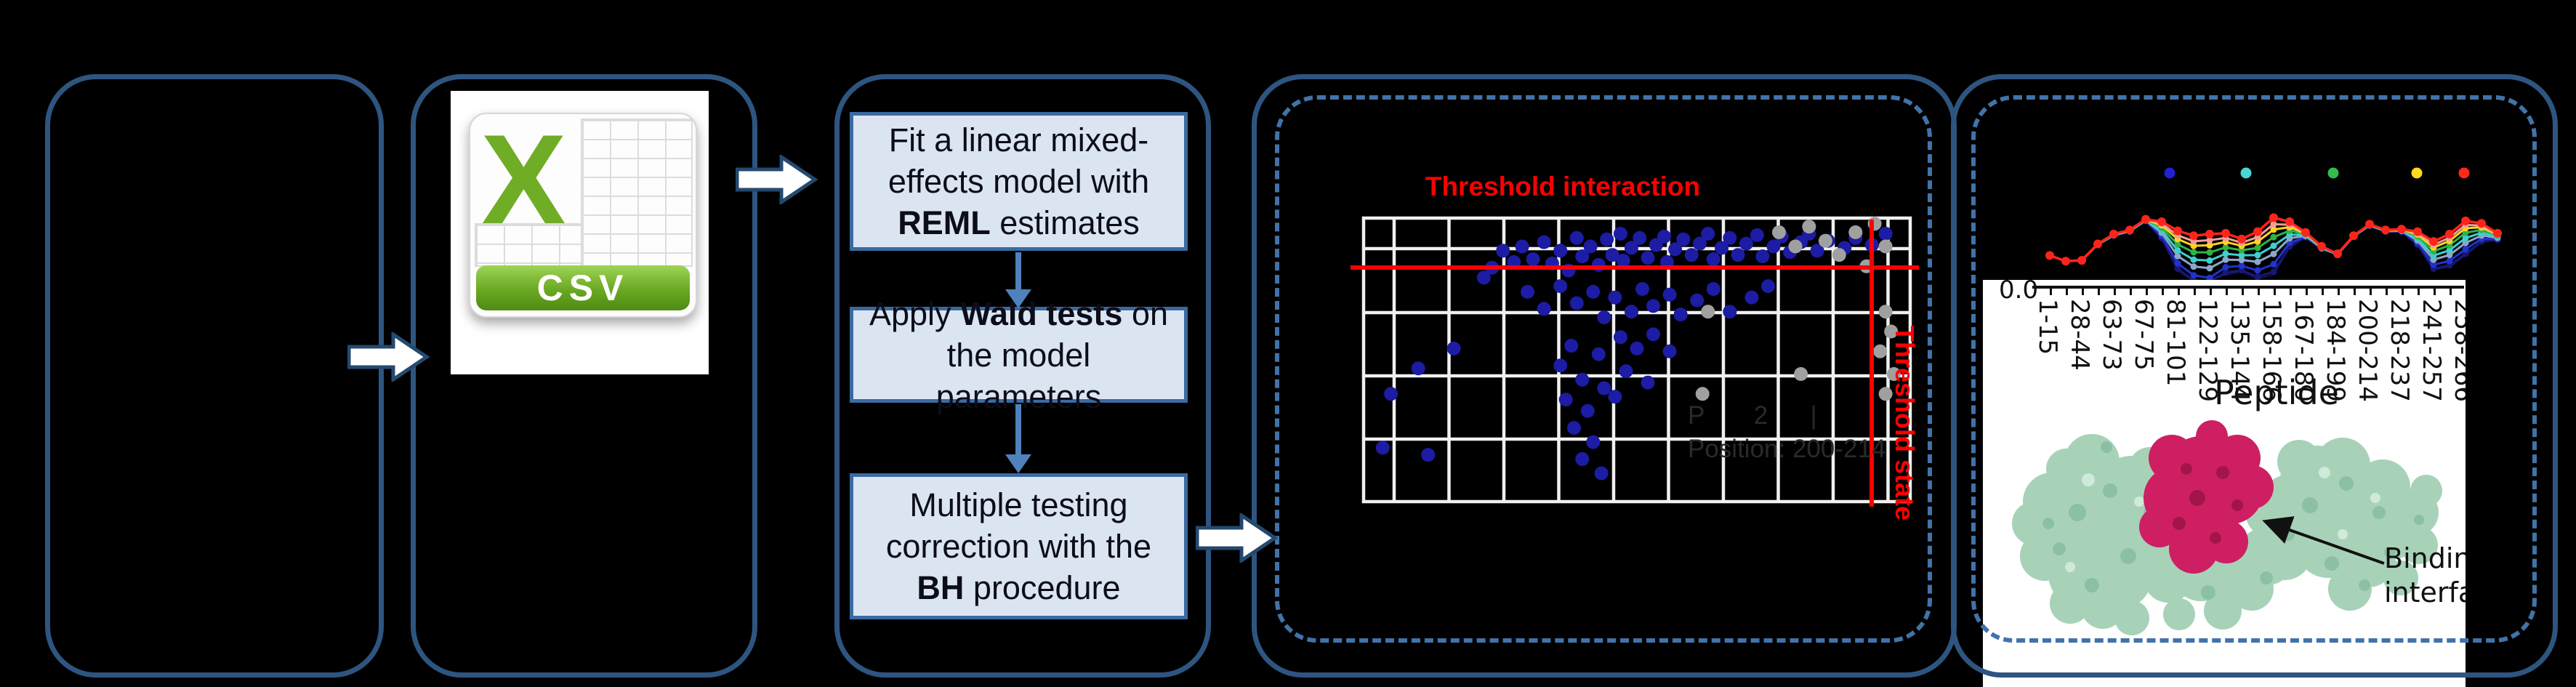 Image resolution: width=2576 pixels, height=687 pixels. What do you see at coordinates (1018, 525) in the screenshot?
I see `box3-text: Multiple testing correction with the` at bounding box center [1018, 525].